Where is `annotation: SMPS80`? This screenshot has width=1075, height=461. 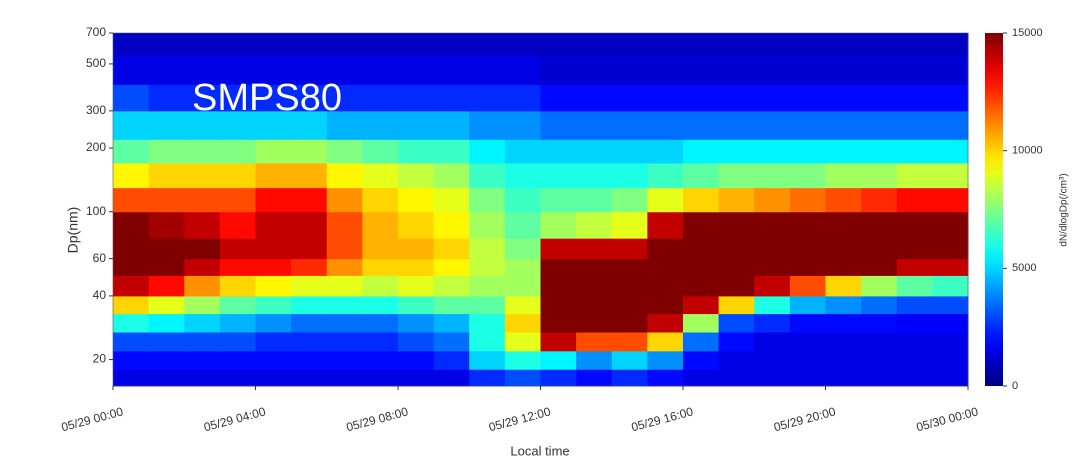 annotation: SMPS80 is located at coordinates (267, 98).